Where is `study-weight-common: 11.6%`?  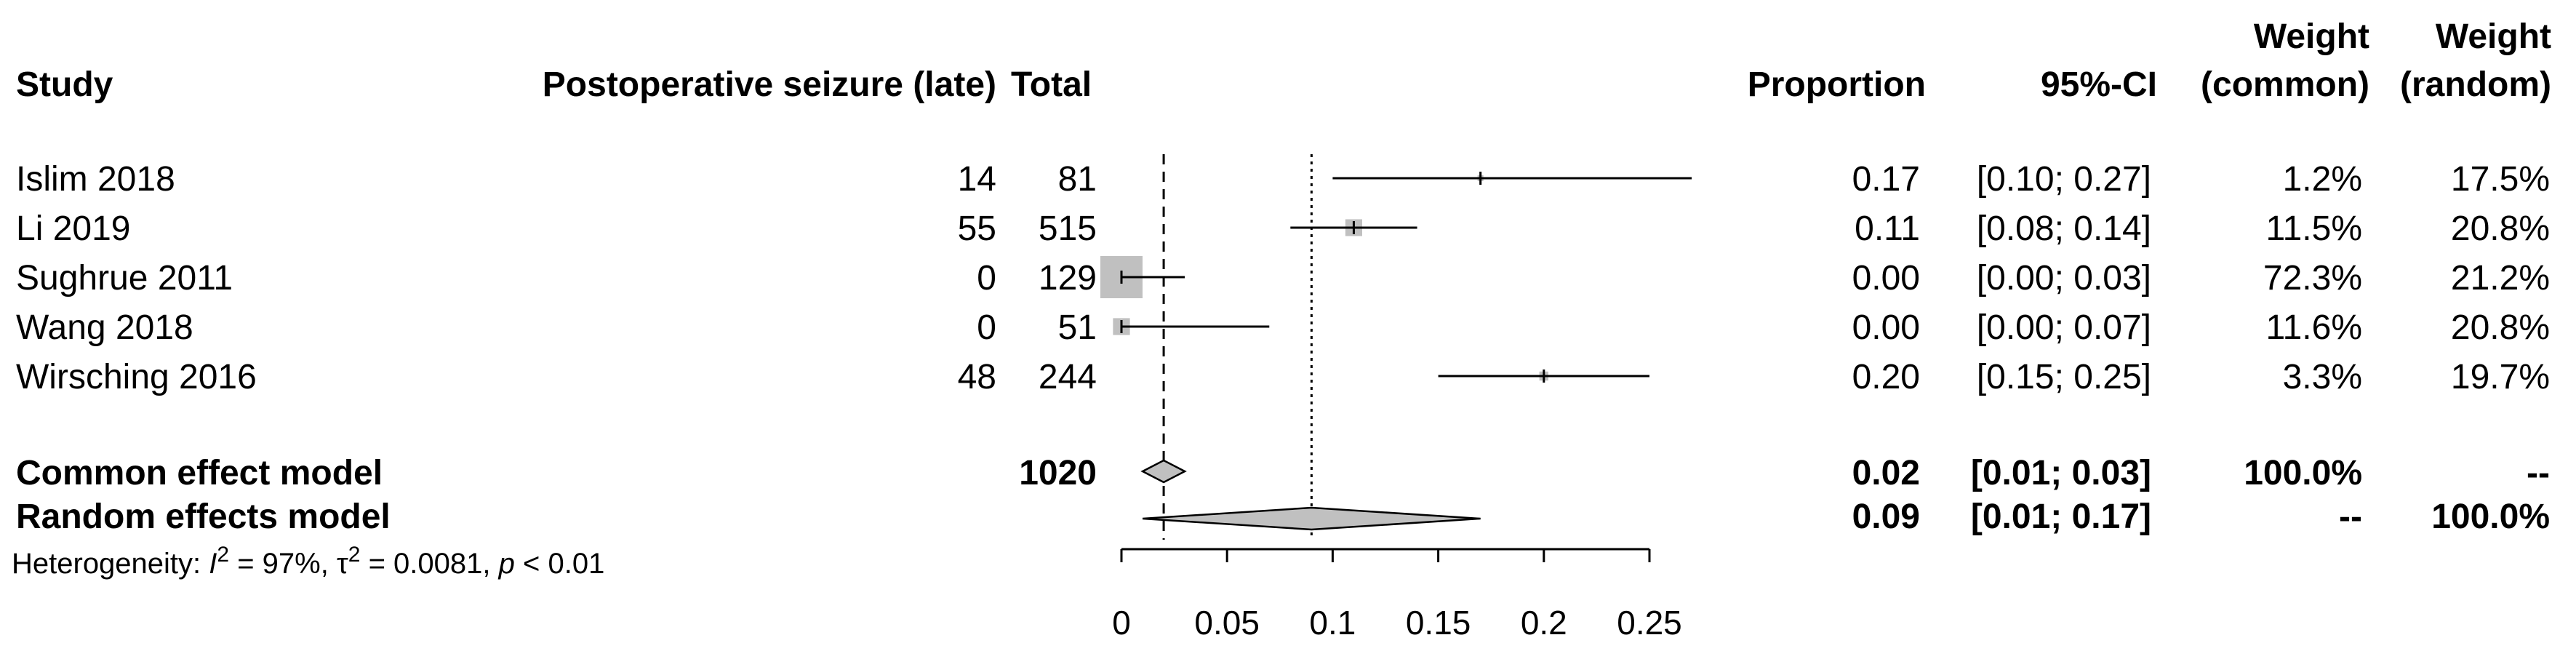
study-weight-common: 11.6% is located at coordinates (2313, 328).